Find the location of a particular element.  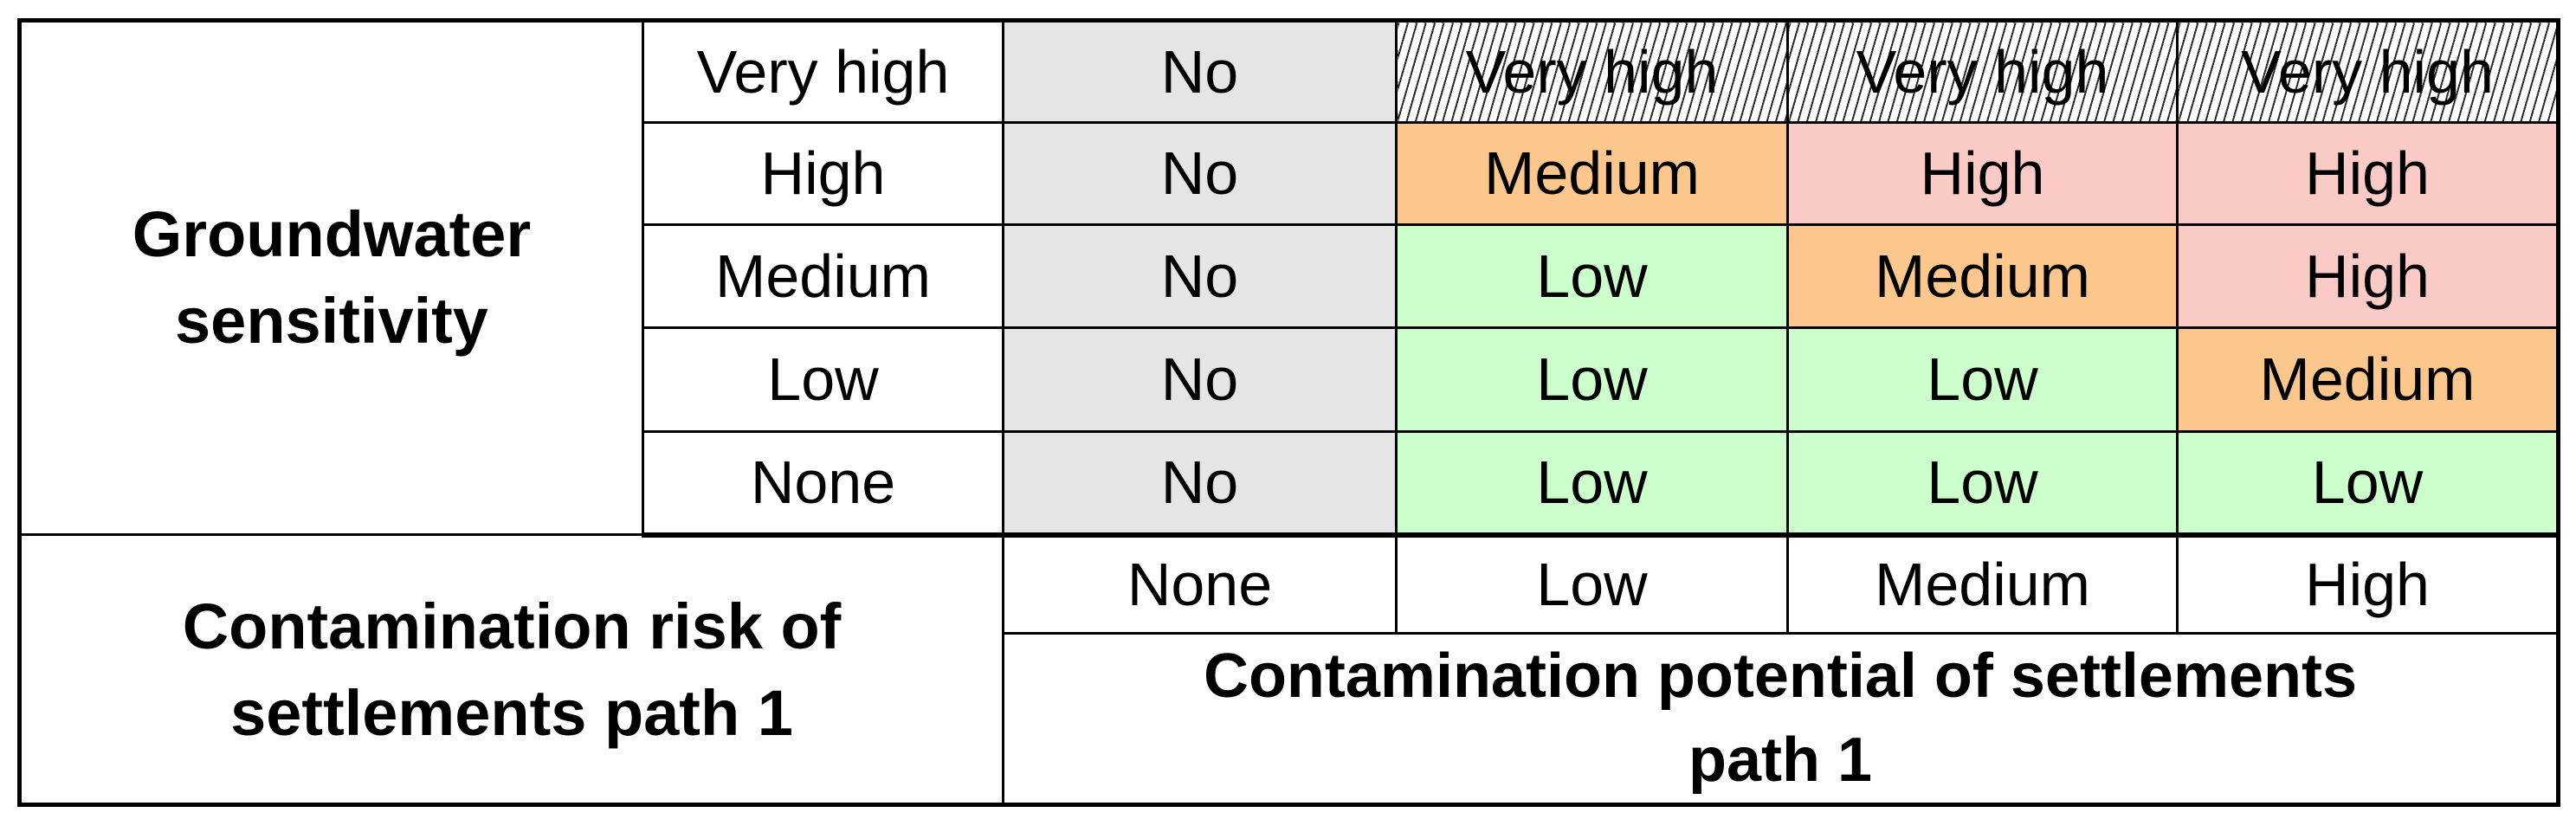

corner-title: Contamination risk of settlements path 1 is located at coordinates (511, 669).